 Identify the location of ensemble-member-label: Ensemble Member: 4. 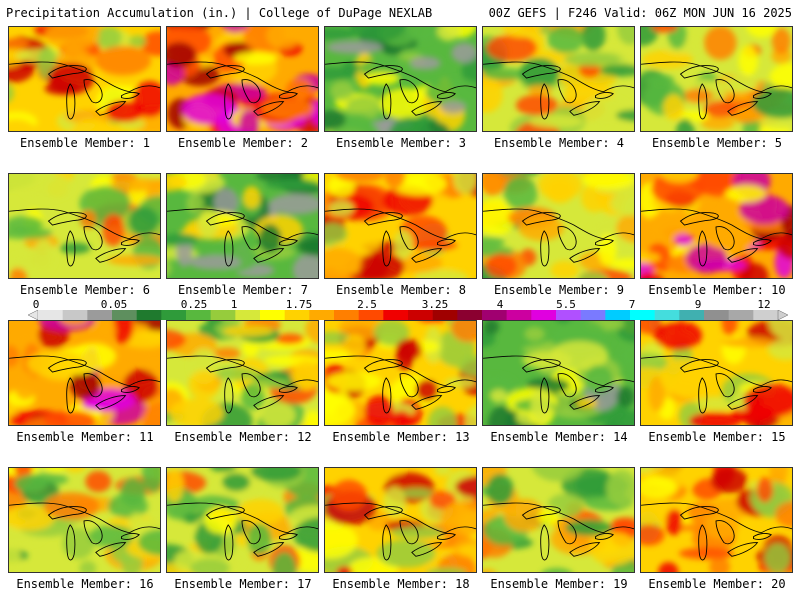
(559, 143).